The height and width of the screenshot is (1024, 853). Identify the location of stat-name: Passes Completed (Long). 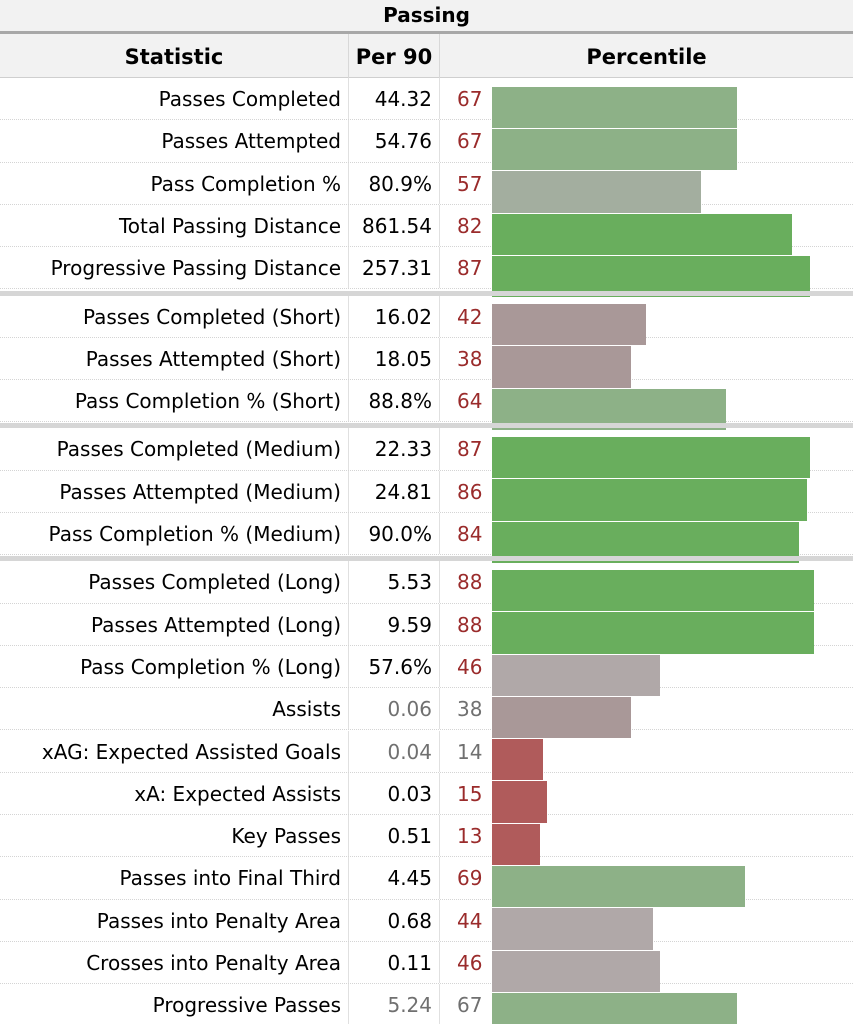
(174, 582).